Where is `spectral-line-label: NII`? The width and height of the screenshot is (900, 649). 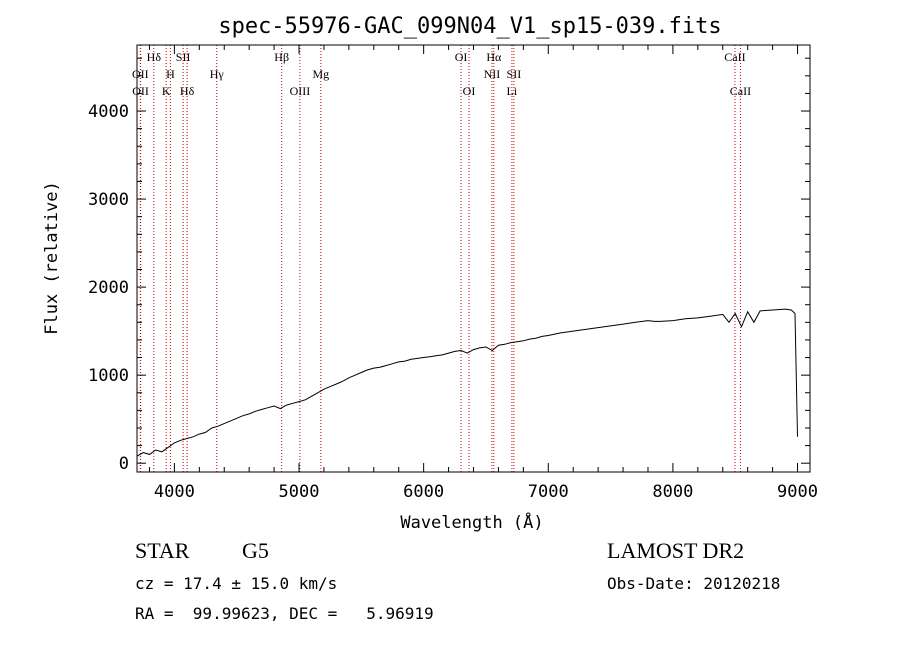
spectral-line-label: NII is located at coordinates (492, 74).